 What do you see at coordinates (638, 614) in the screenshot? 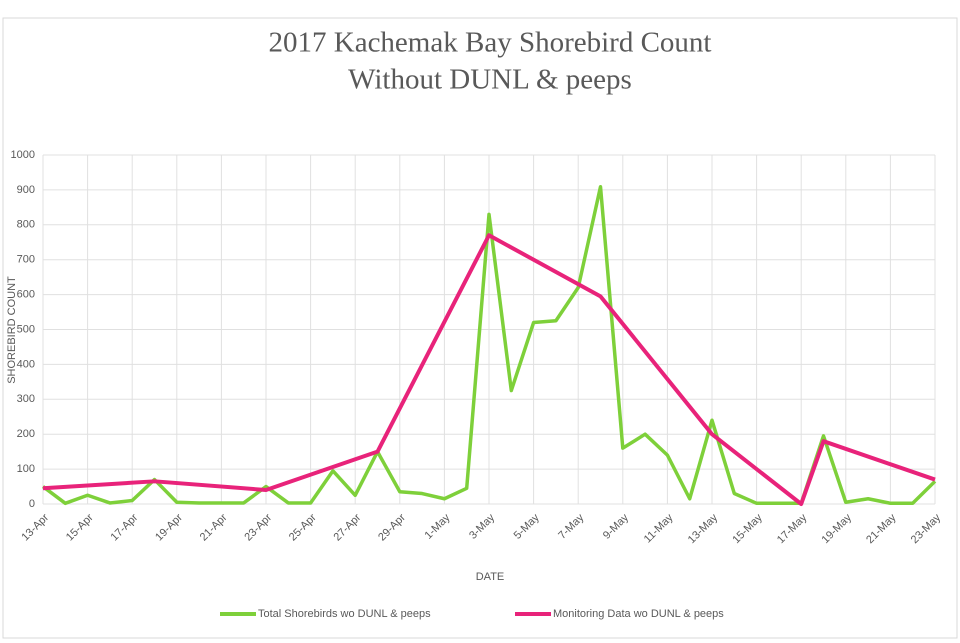
I see `legend-label: Monitoring Data wo DUNL & peeps` at bounding box center [638, 614].